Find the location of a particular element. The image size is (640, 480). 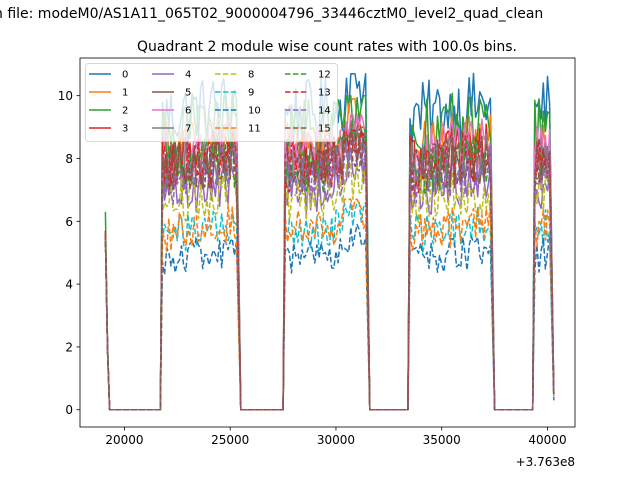

legend-frame is located at coordinates (211, 102).